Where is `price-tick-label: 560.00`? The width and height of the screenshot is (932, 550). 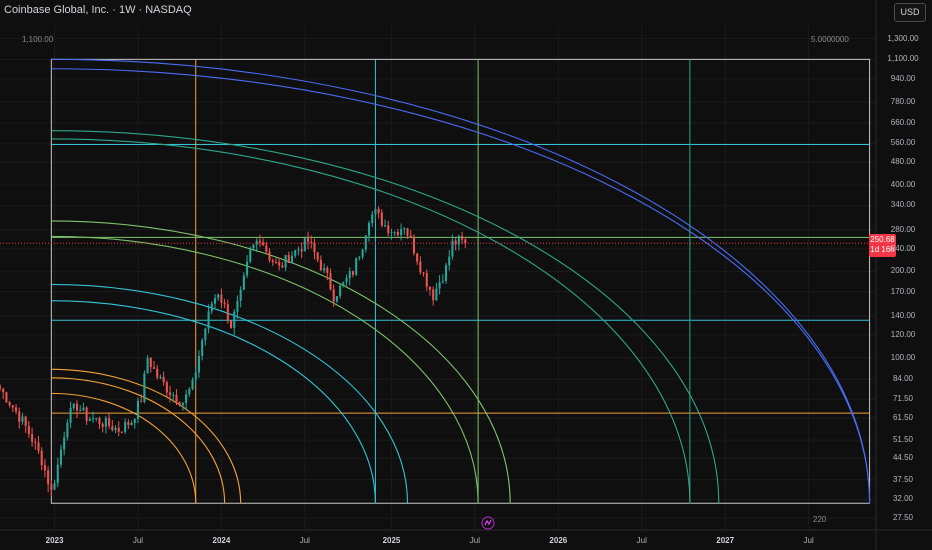 price-tick-label: 560.00 is located at coordinates (903, 143).